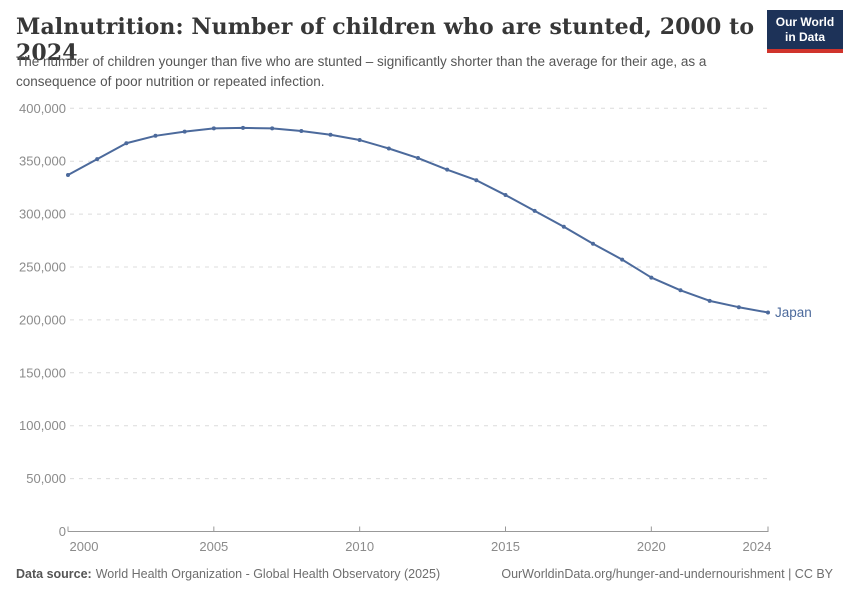 The width and height of the screenshot is (850, 600). I want to click on y-tick-label: 350,000, so click(42, 161).